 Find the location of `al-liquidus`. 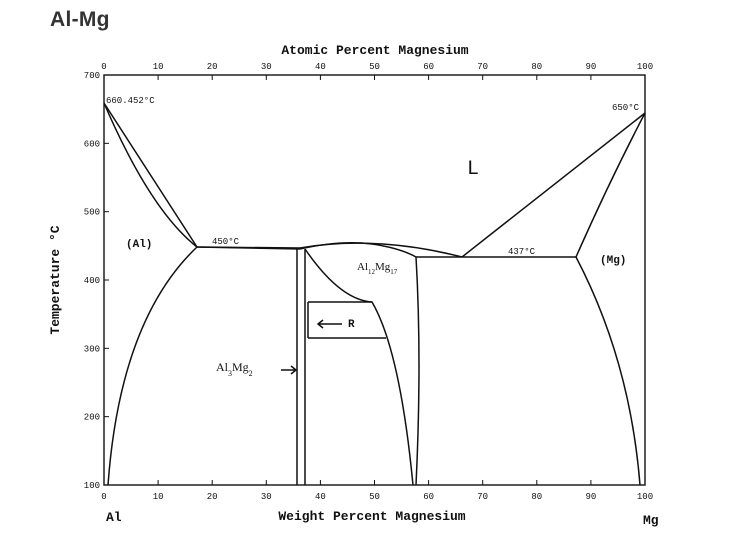

al-liquidus is located at coordinates (202, 176).